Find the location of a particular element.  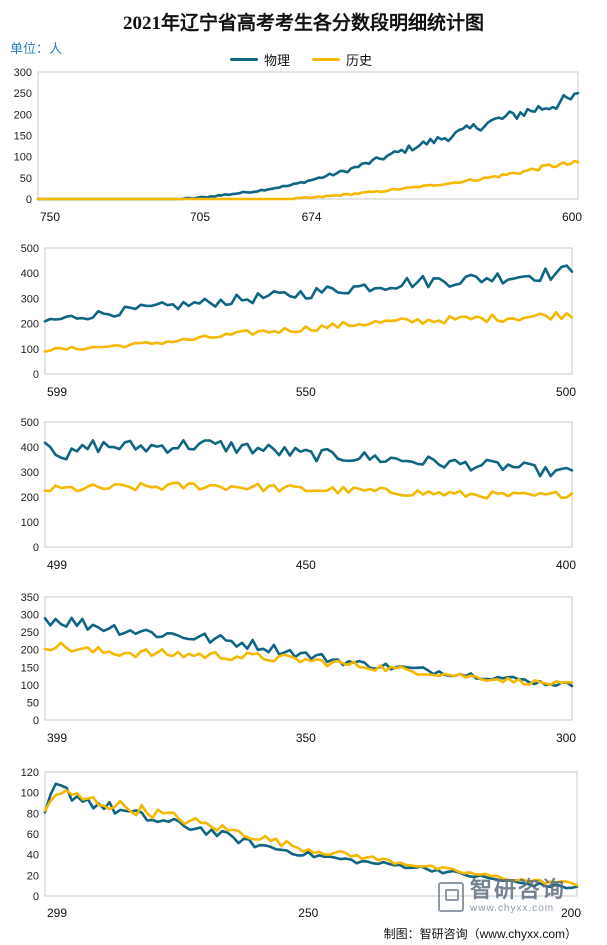

x-tick-label: 400 is located at coordinates (566, 565).